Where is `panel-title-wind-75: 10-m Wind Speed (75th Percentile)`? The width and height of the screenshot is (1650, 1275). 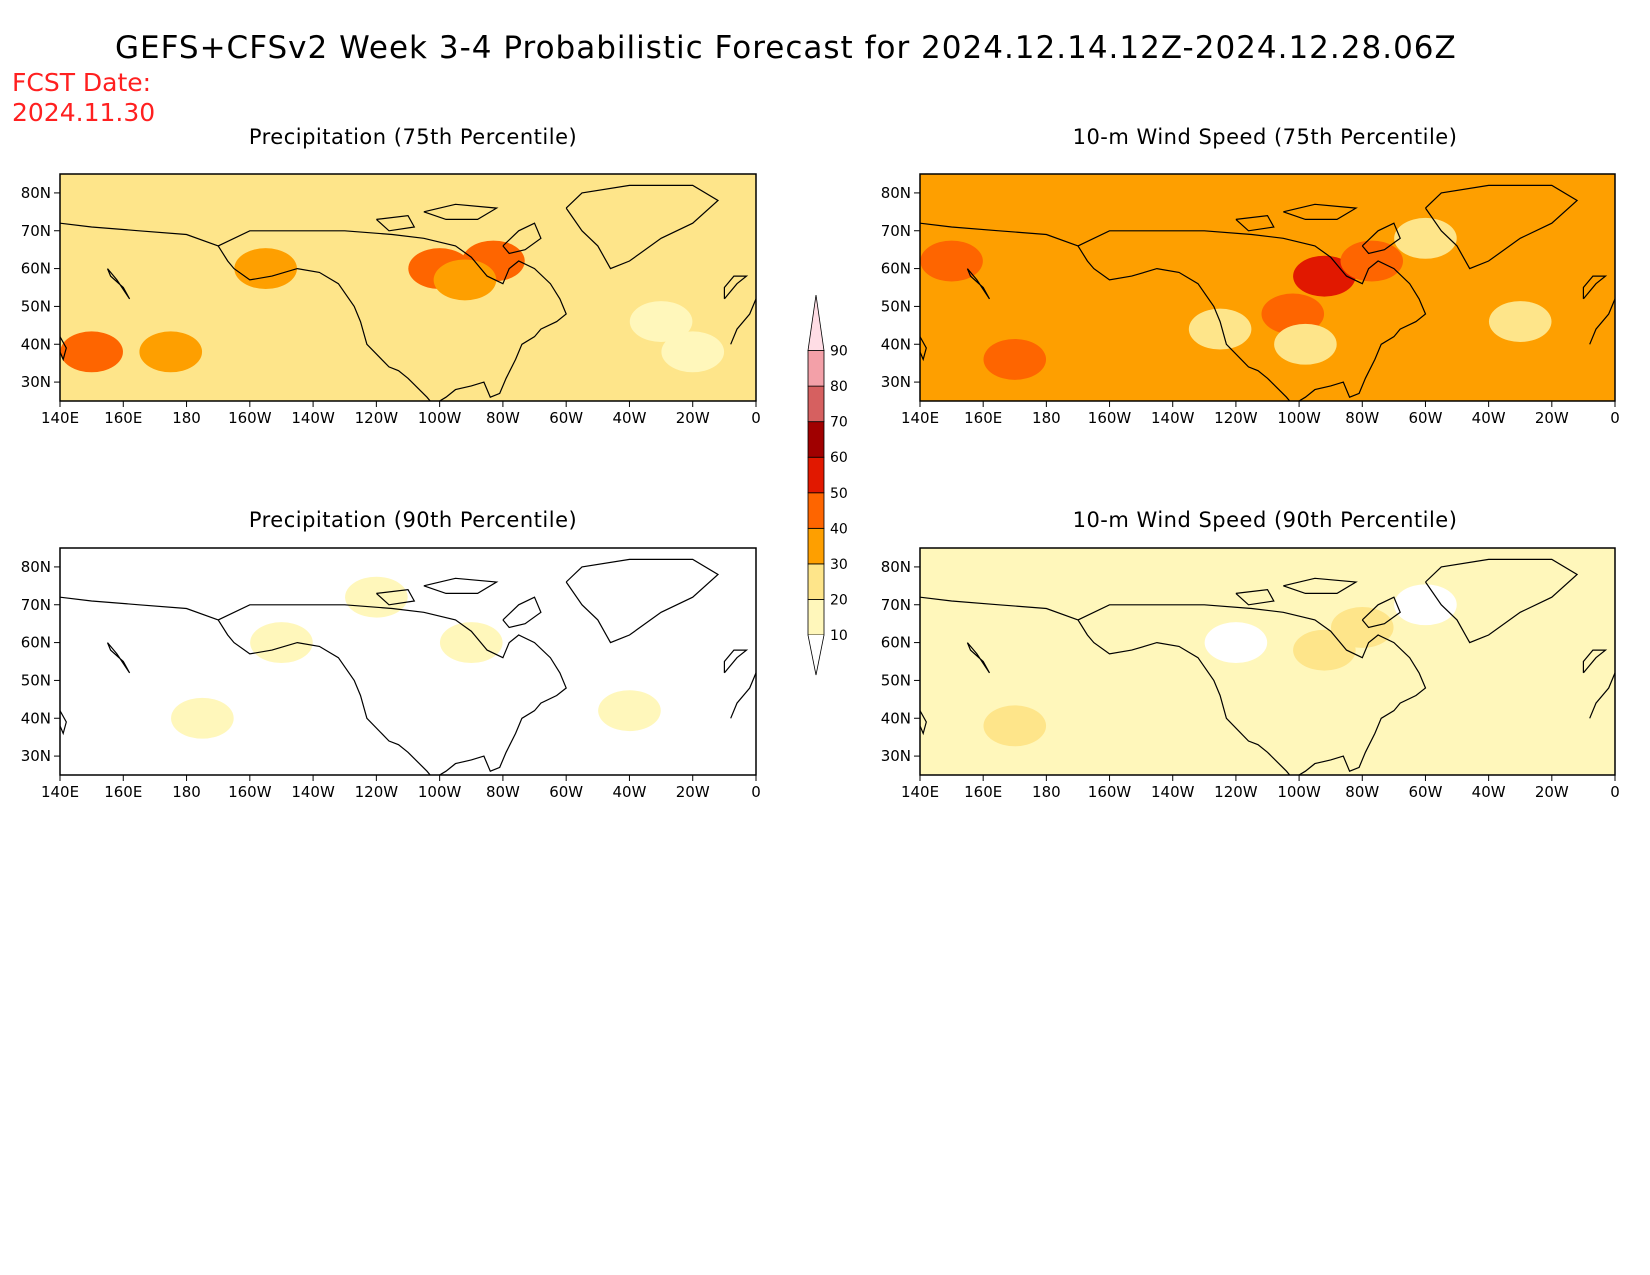 panel-title-wind-75: 10-m Wind Speed (75th Percentile) is located at coordinates (1265, 137).